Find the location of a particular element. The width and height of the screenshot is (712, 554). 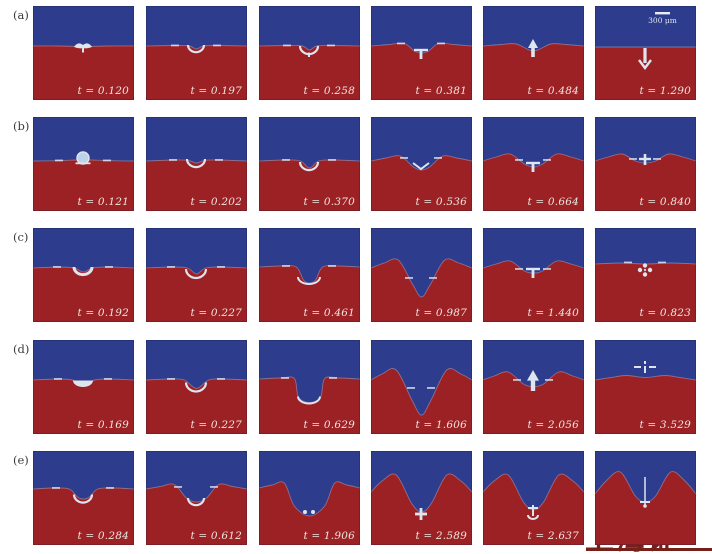

simulation-panel: t = 0.202 is located at coordinates (196, 164).